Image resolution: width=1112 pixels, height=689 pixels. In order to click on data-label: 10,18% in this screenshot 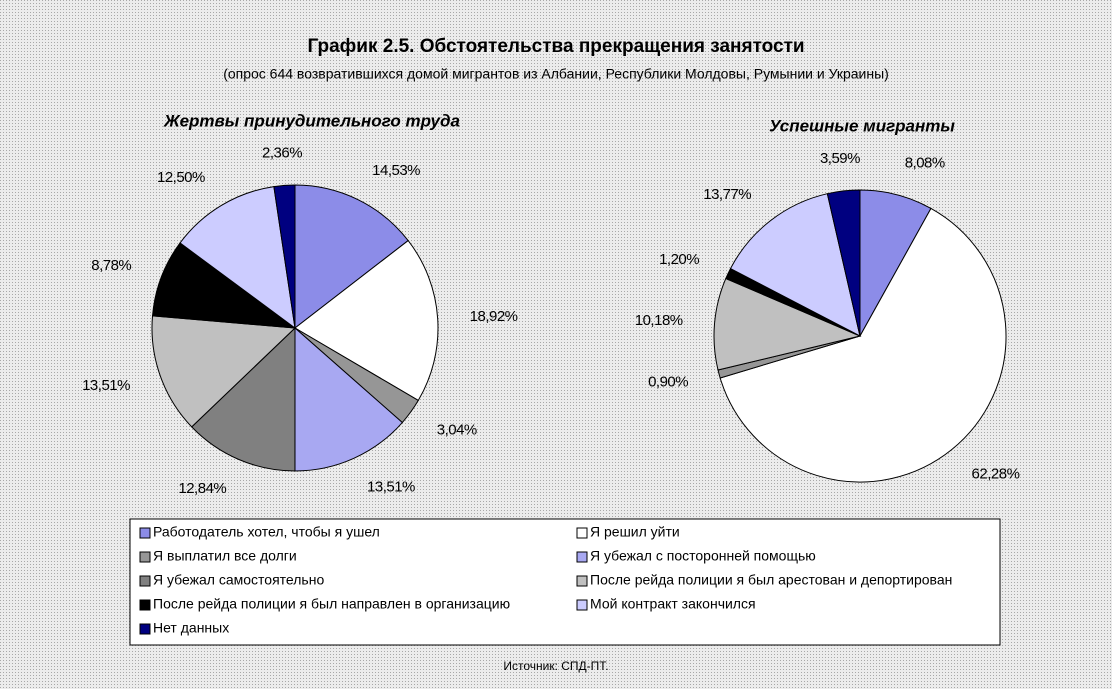, I will do `click(659, 320)`.